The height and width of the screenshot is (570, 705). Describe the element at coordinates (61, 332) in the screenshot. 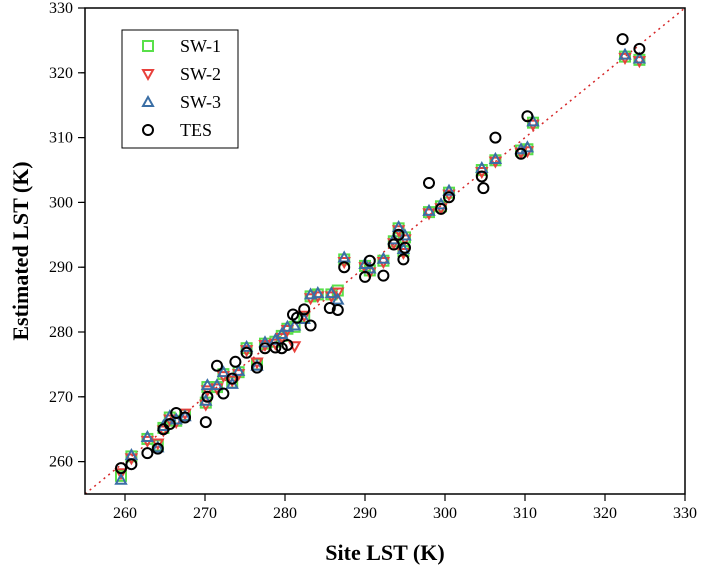

I see `y-tick-label: 280` at that location.